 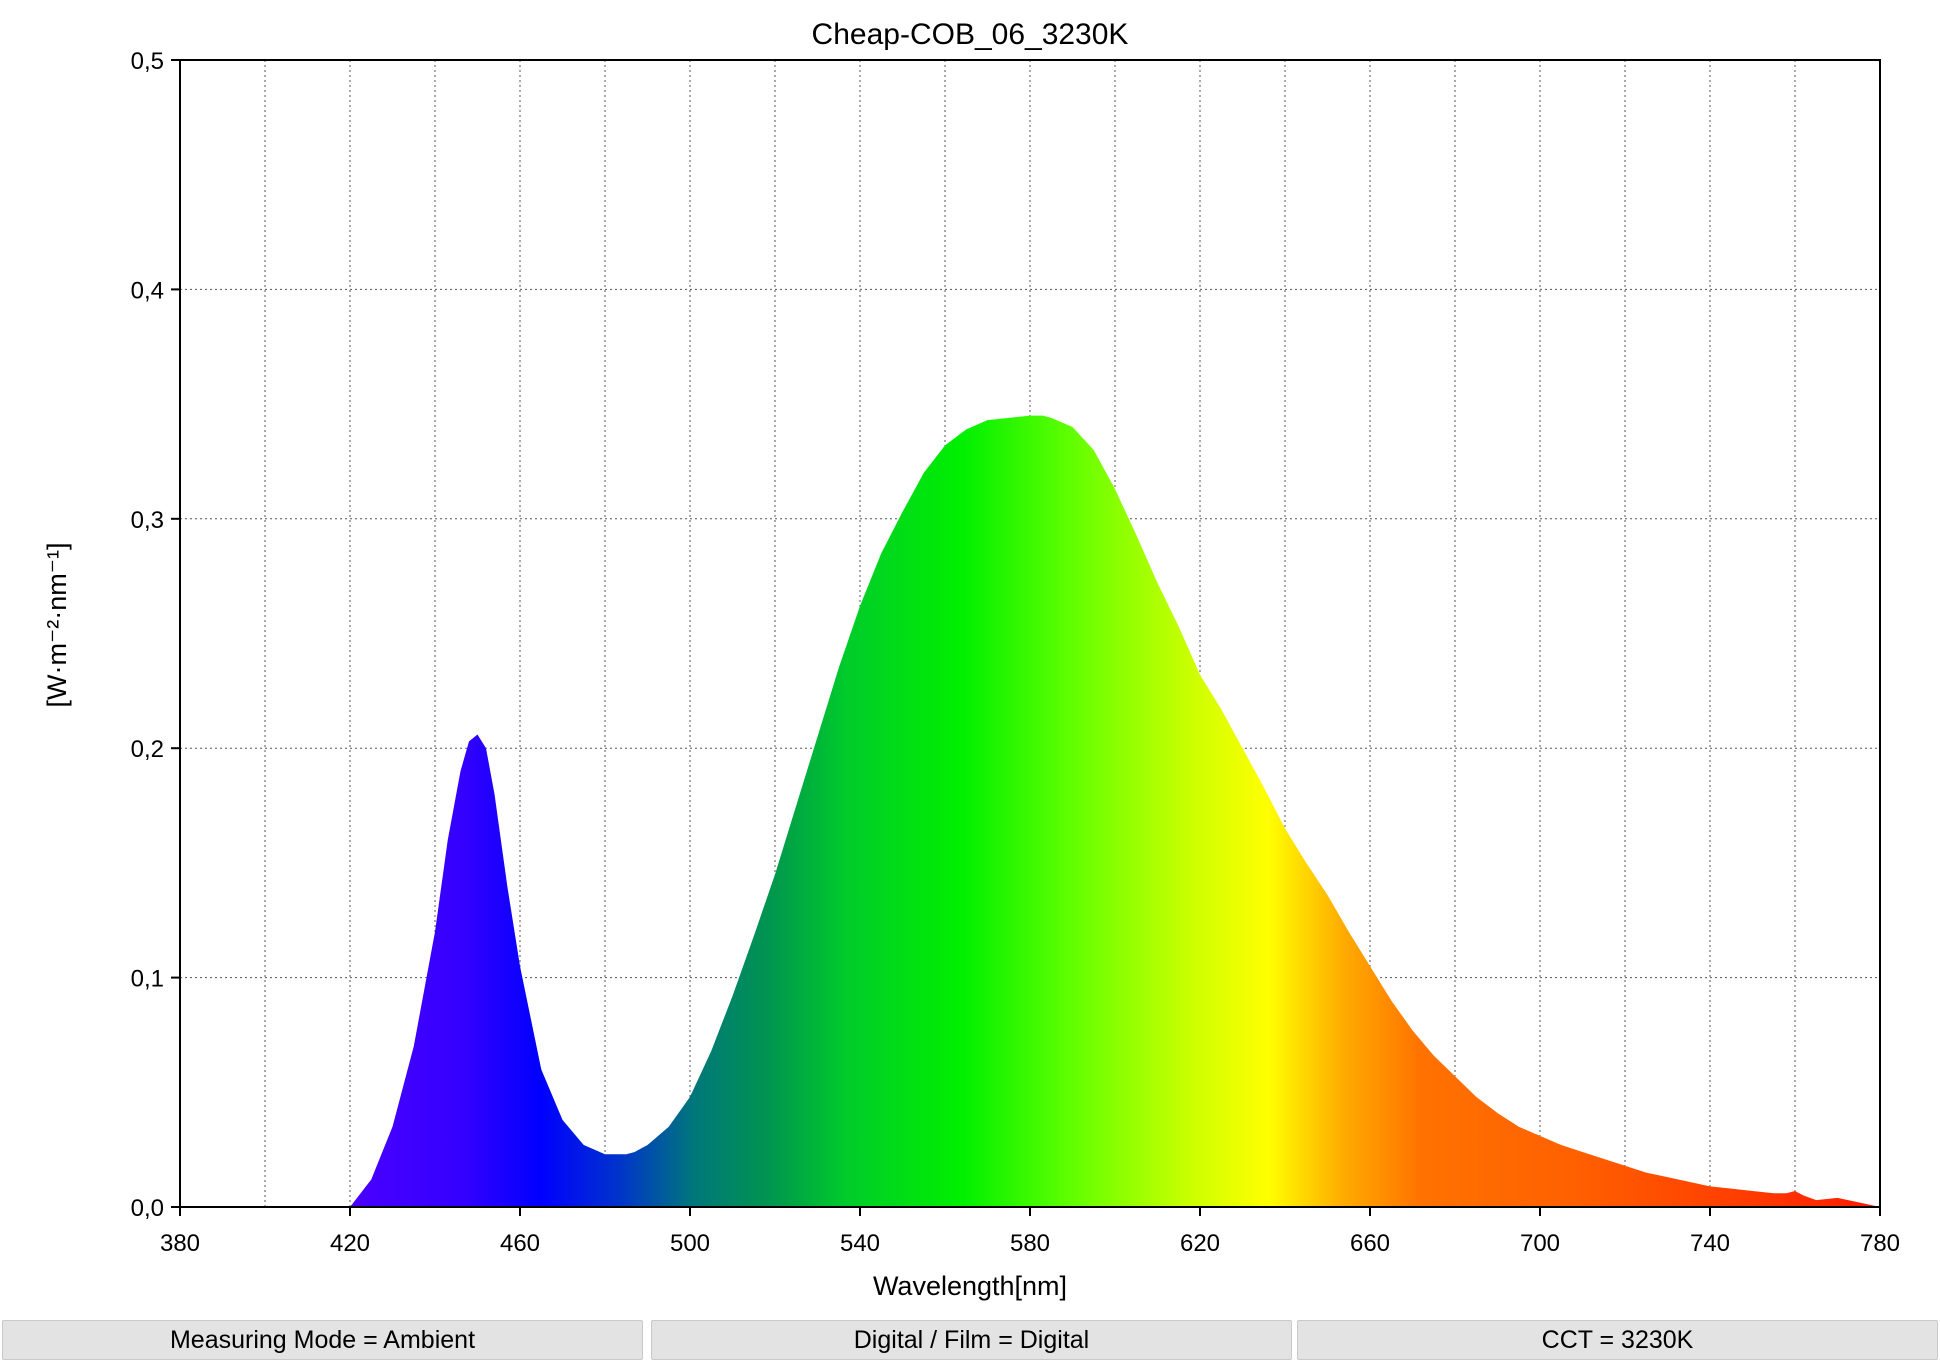 I want to click on x-tick-label: 420, so click(x=350, y=1243).